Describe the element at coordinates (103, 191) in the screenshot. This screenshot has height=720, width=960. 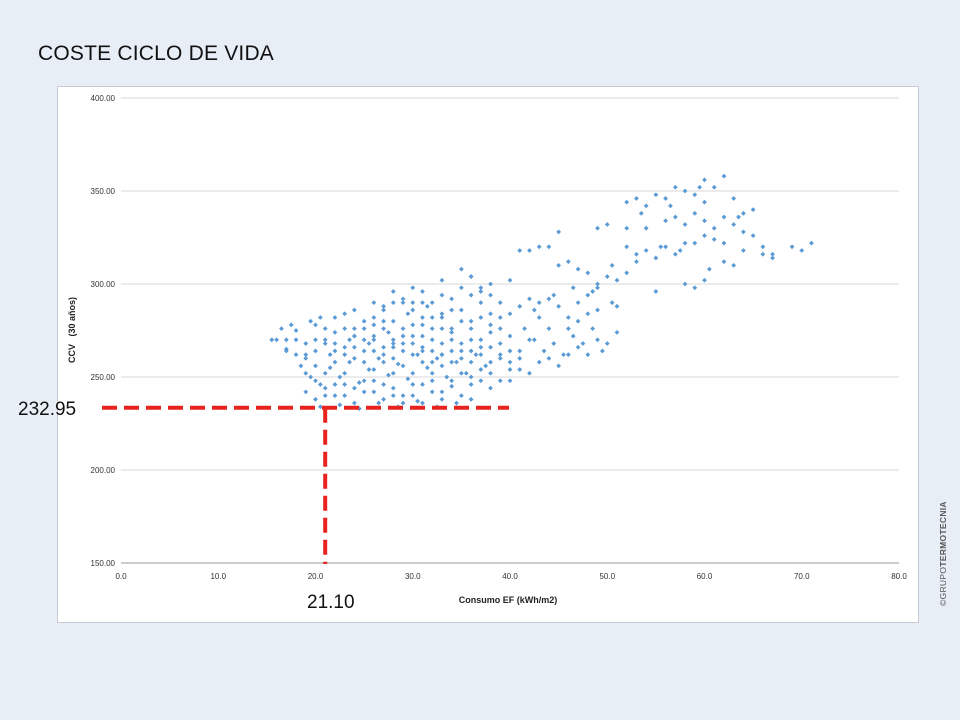
I see `y-tick-label: 350.00` at that location.